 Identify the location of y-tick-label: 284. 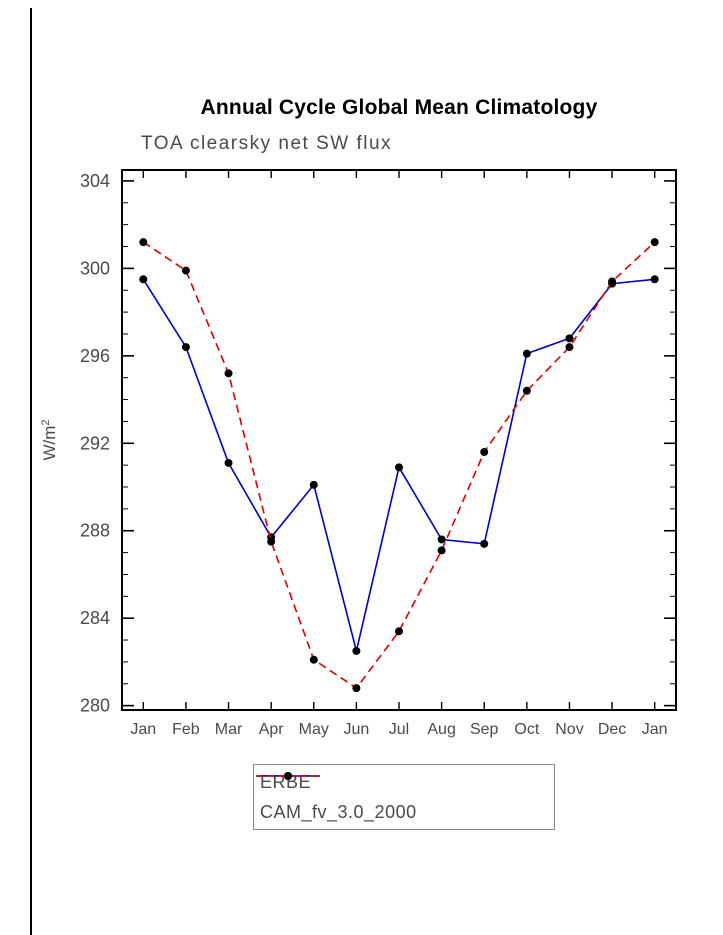
(95, 618).